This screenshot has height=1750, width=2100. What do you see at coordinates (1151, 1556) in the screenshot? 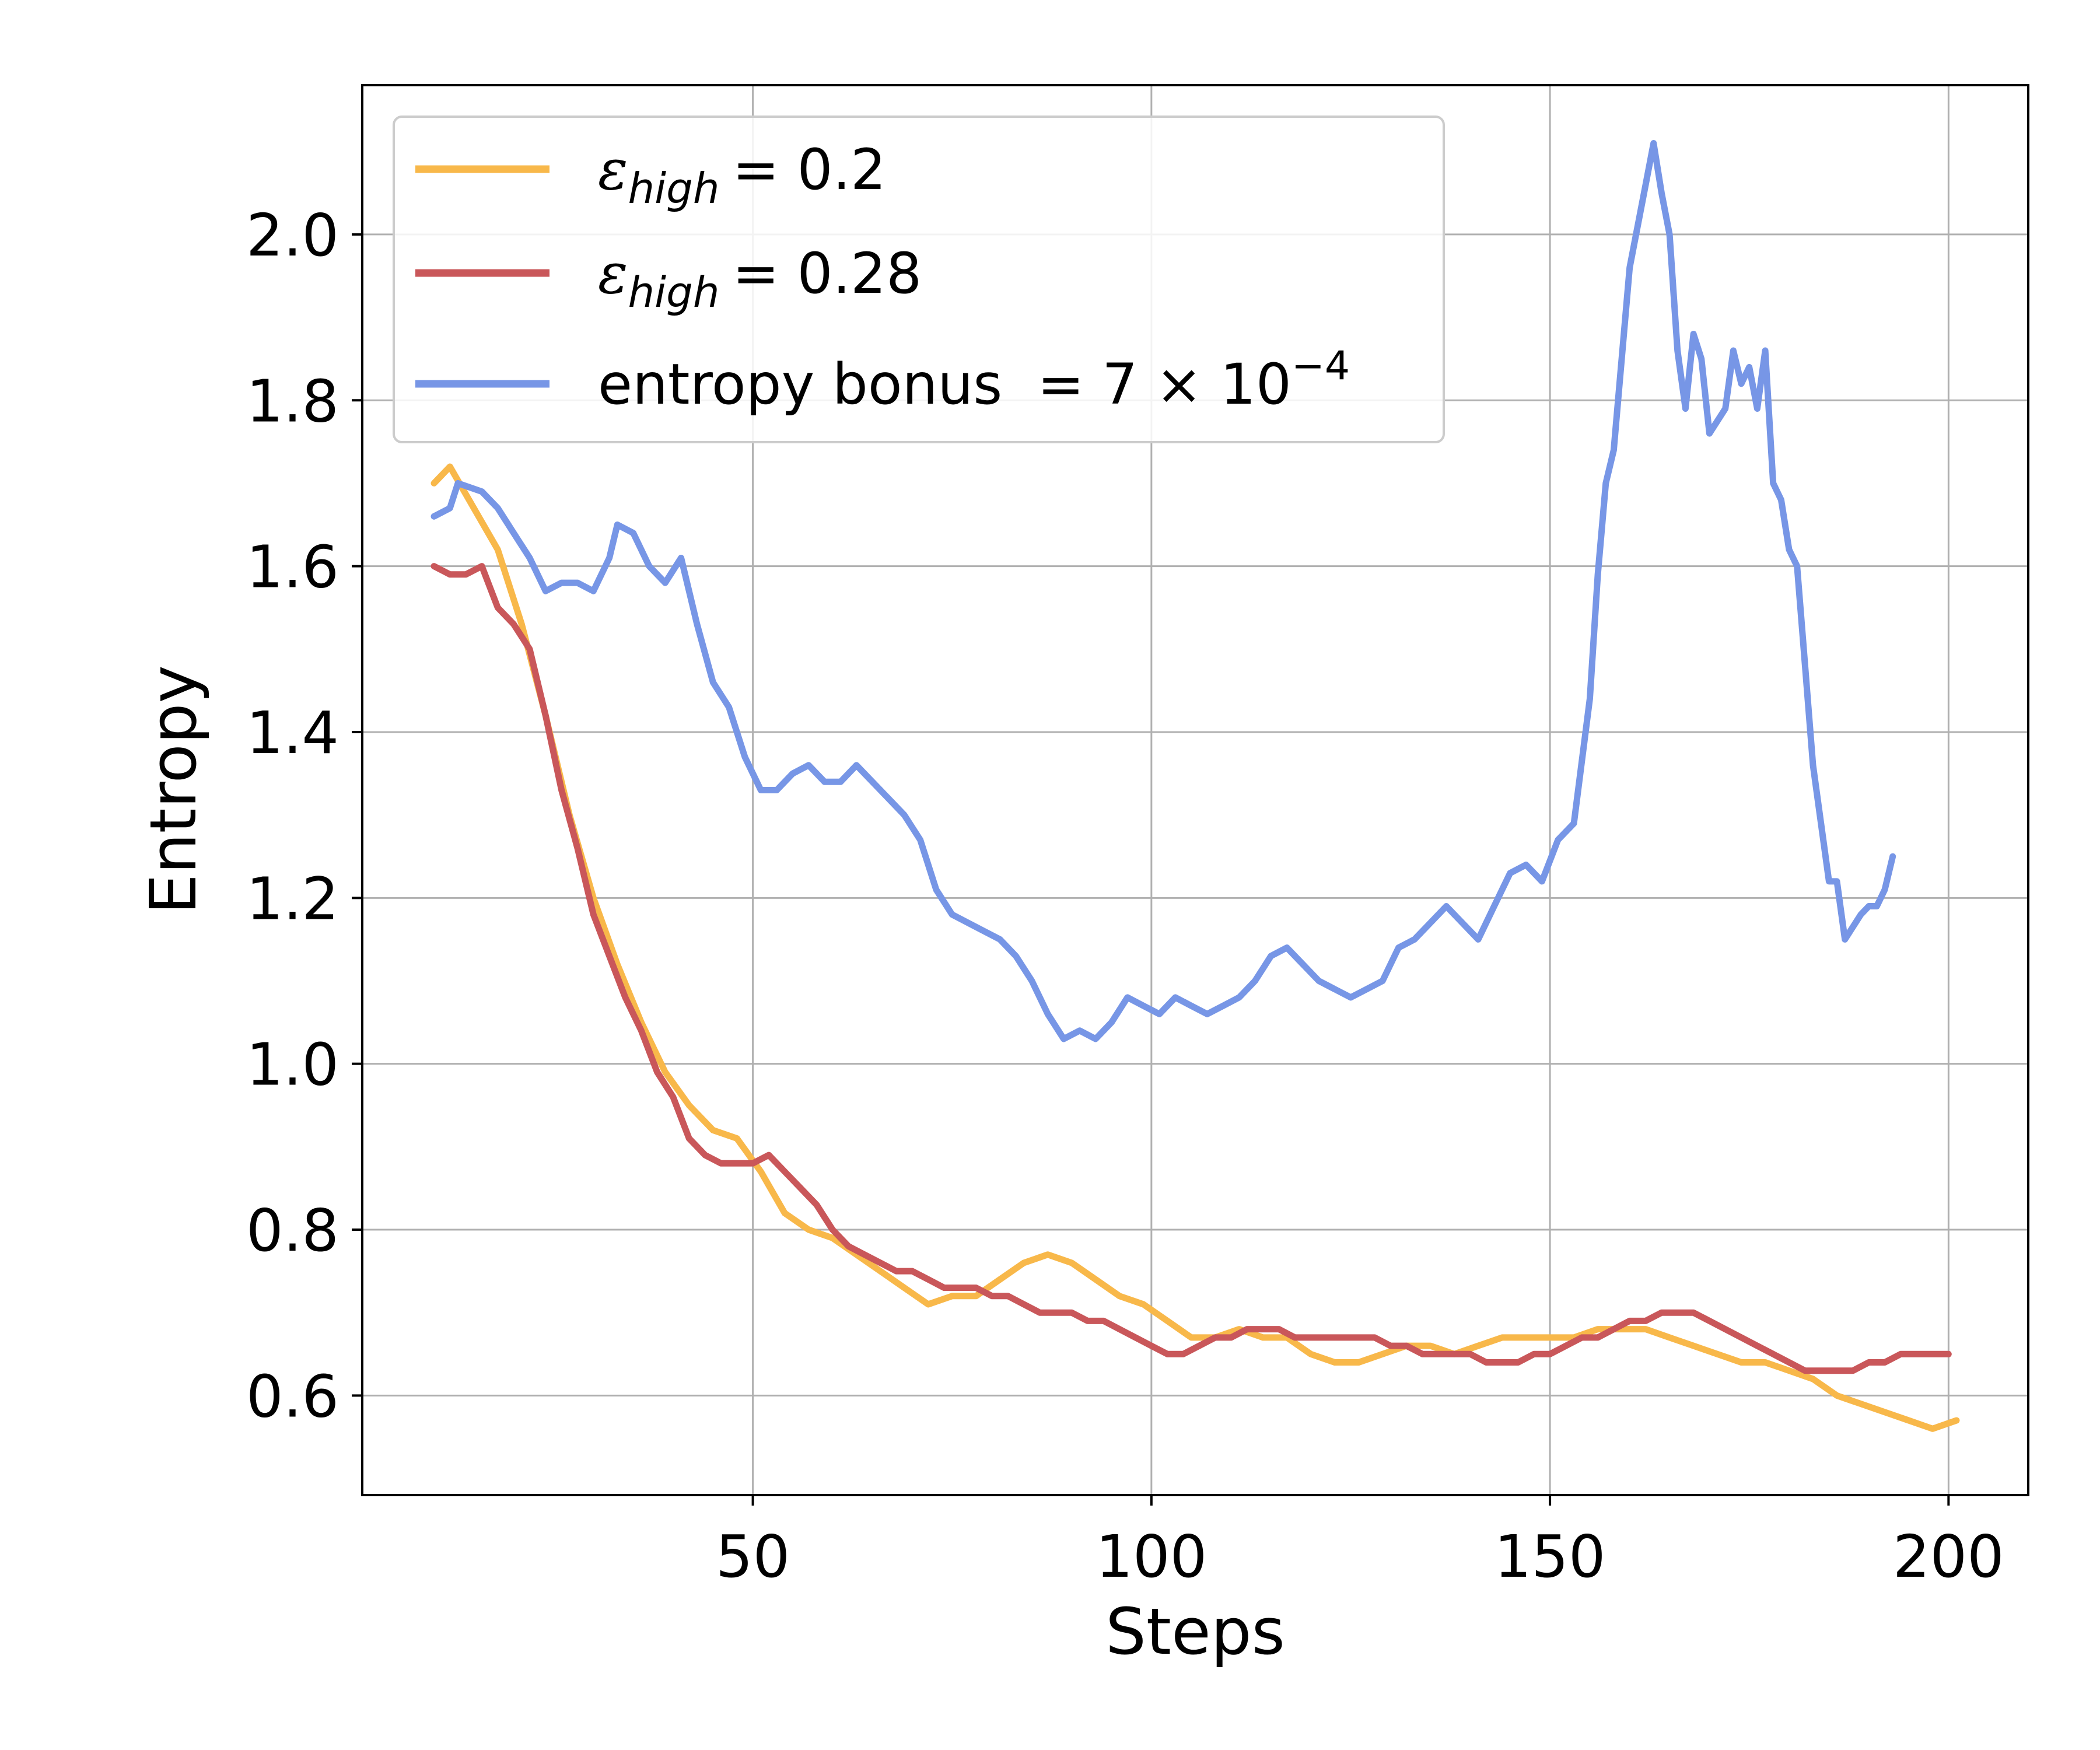
I see `x-tick-label: 100` at bounding box center [1151, 1556].